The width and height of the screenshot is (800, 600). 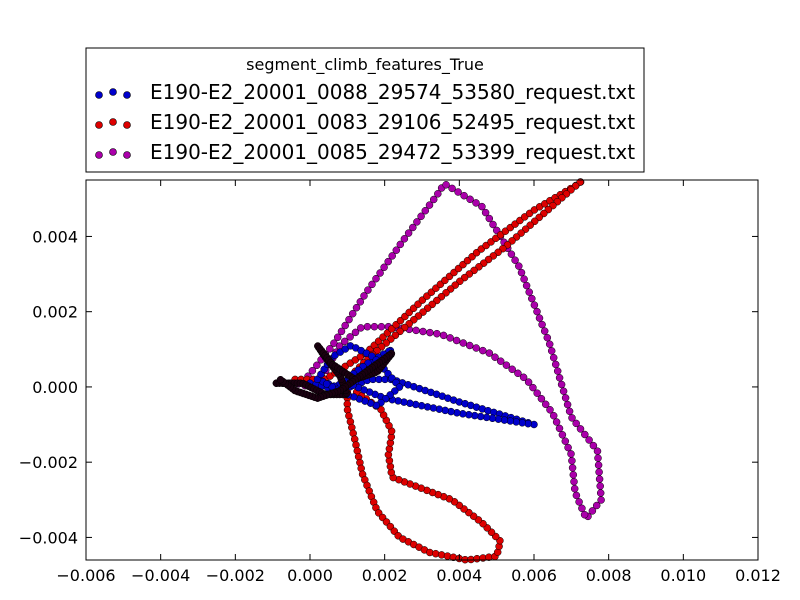 What do you see at coordinates (365, 65) in the screenshot?
I see `legend-title: segment_climb_features_True` at bounding box center [365, 65].